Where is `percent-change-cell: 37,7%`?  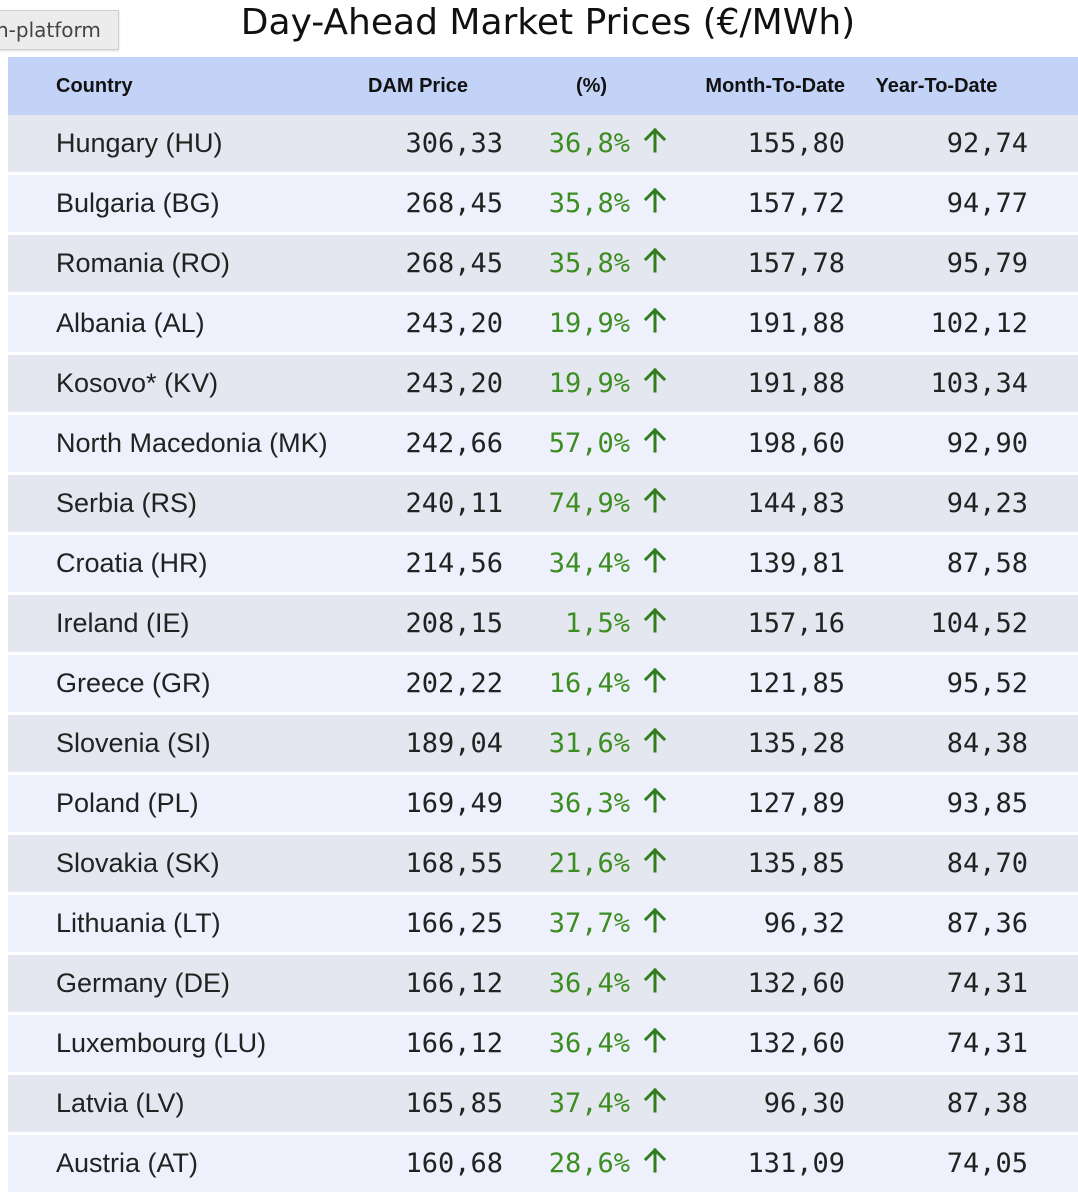
percent-change-cell: 37,7% is located at coordinates (589, 923).